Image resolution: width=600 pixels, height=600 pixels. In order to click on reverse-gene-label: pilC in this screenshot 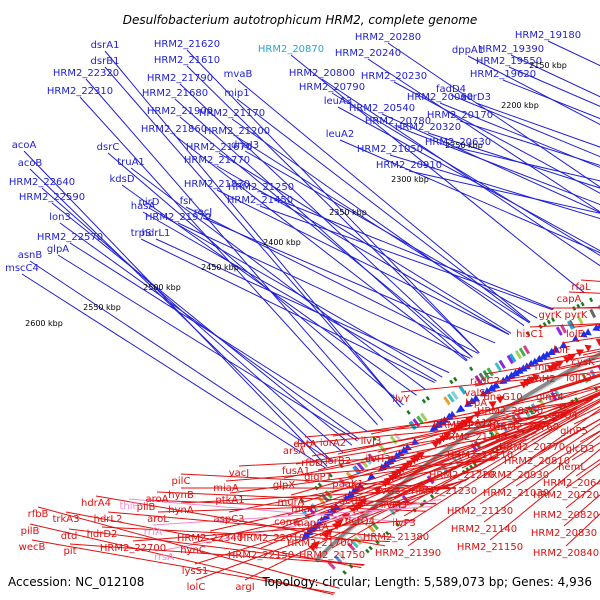, I will do `click(181, 481)`.